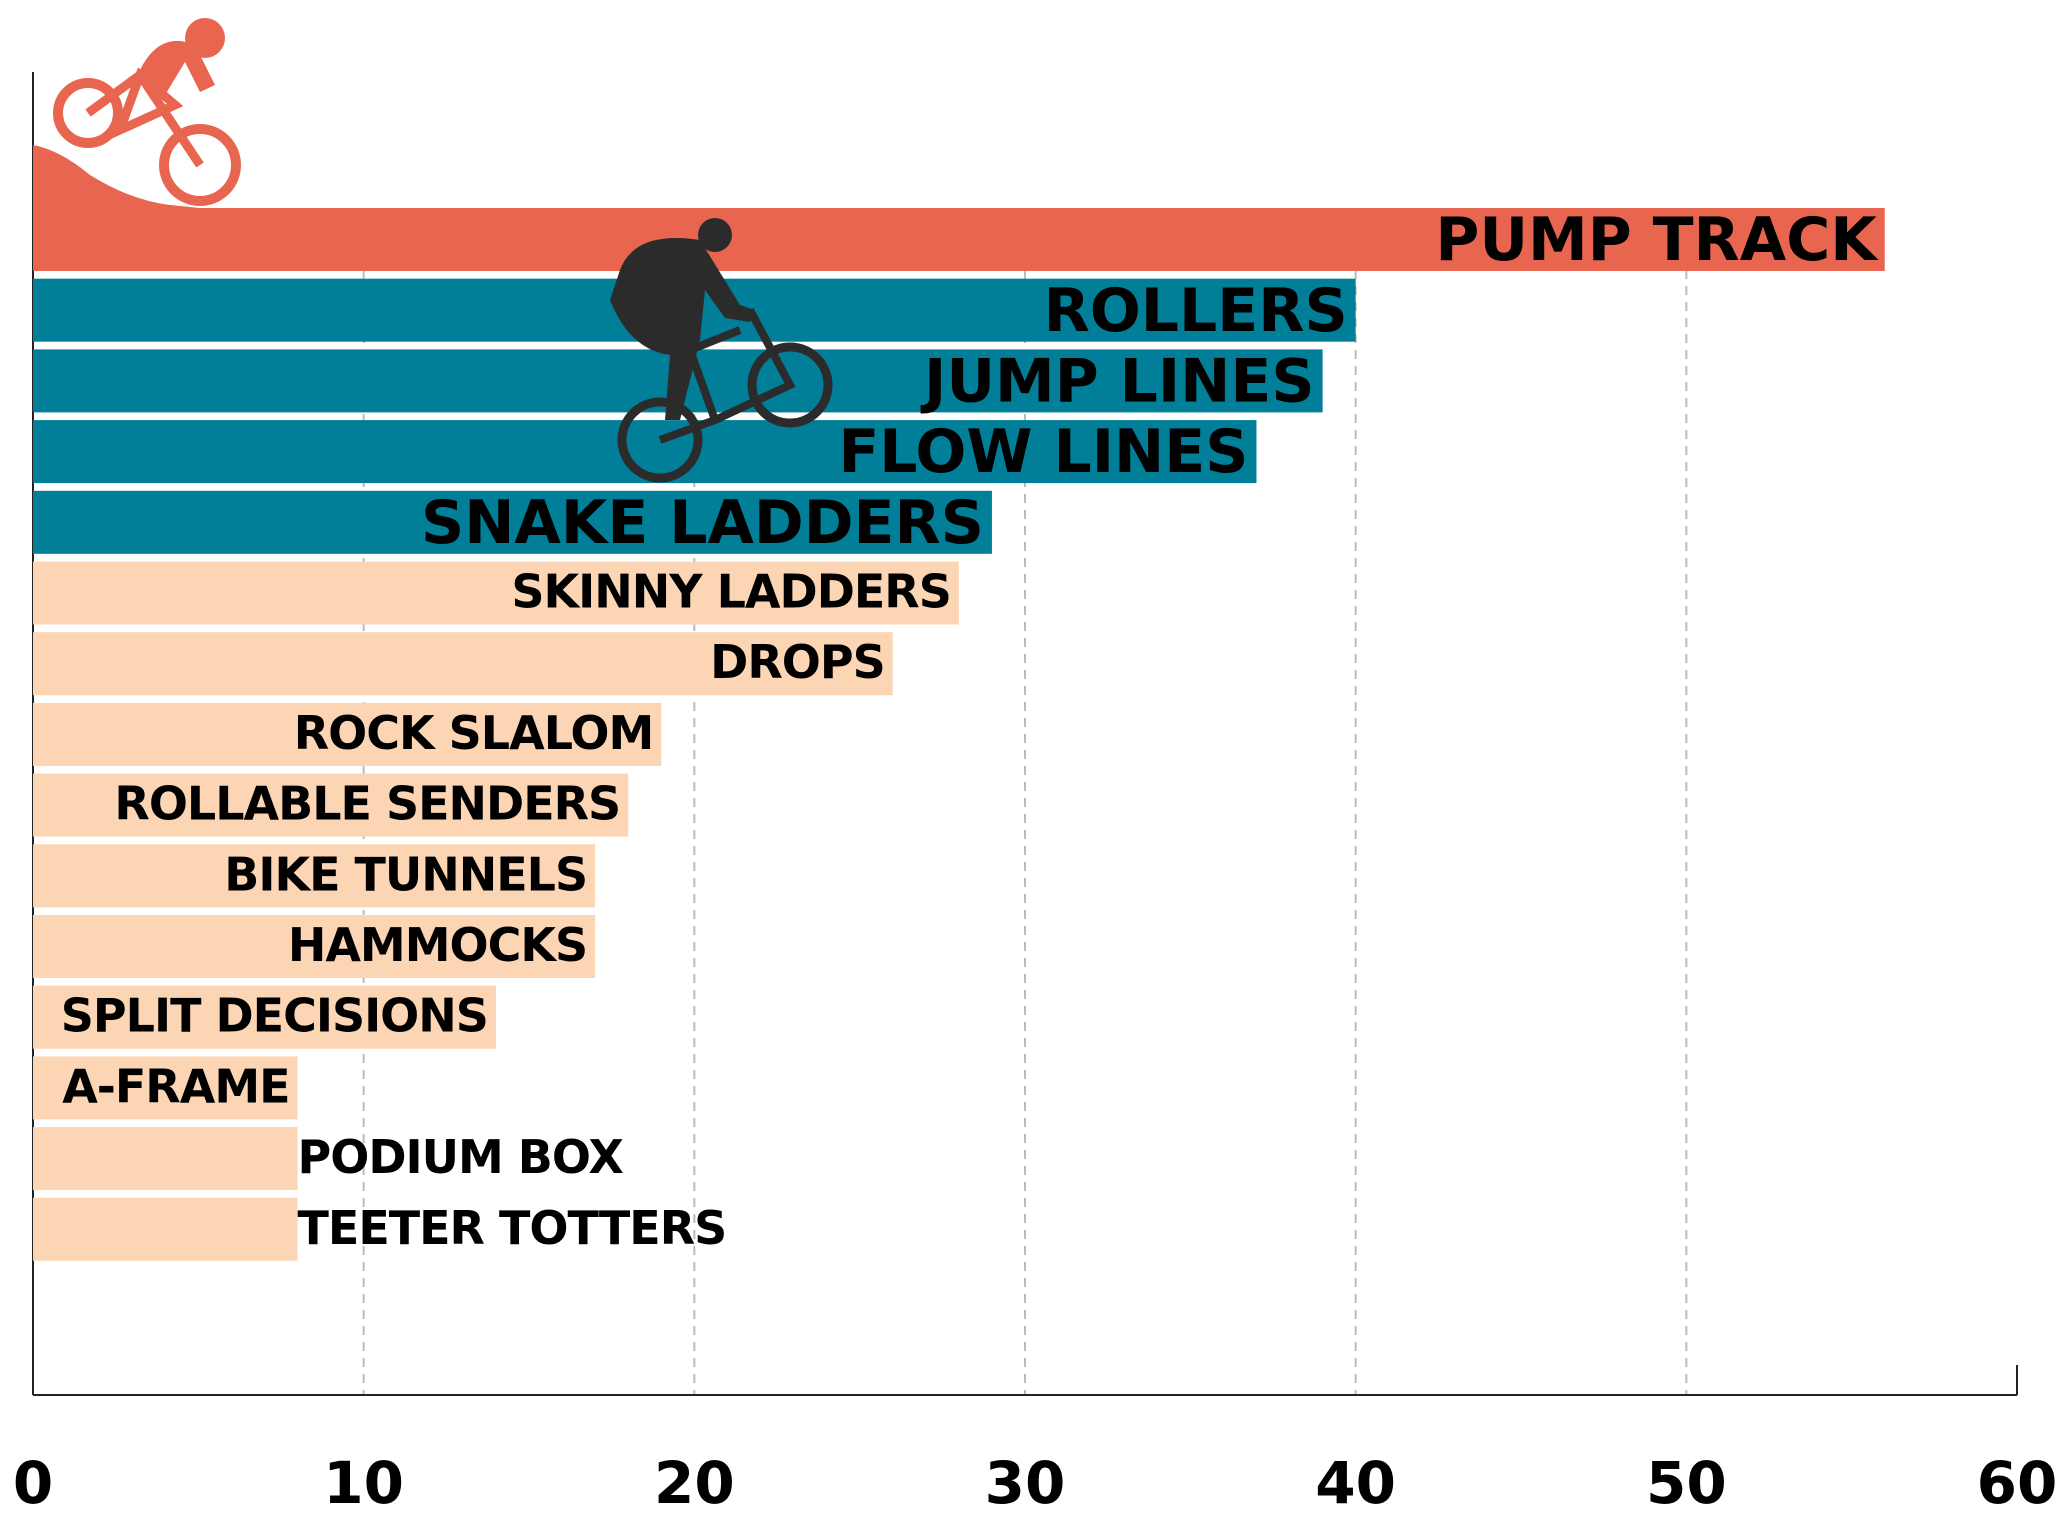 Image resolution: width=2060 pixels, height=1515 pixels. I want to click on x-tick-label: 0, so click(33, 1482).